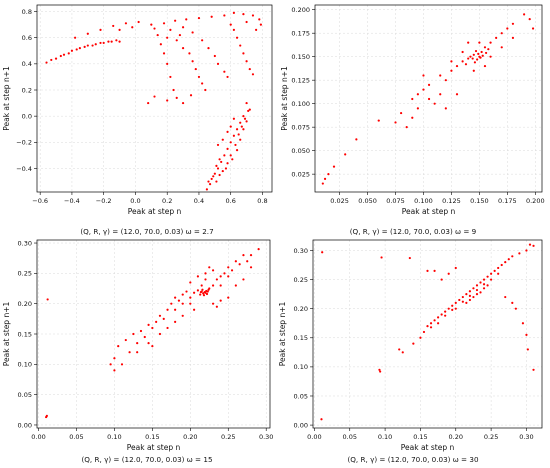 The width and height of the screenshot is (550, 468). What do you see at coordinates (135, 201) in the screenshot?
I see `x-tick-label: 0.0` at bounding box center [135, 201].